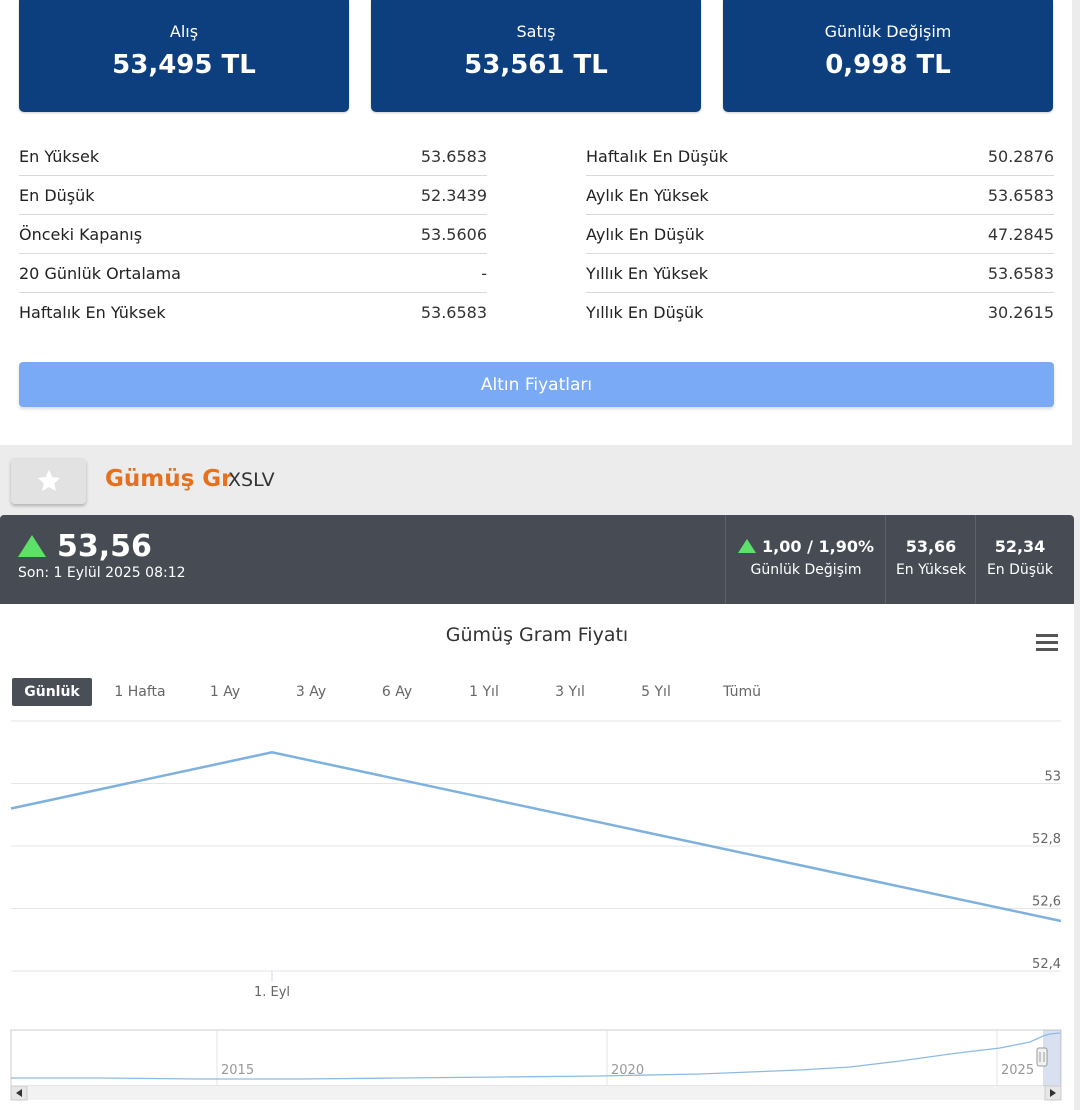 The width and height of the screenshot is (1080, 1110). What do you see at coordinates (81, 234) in the screenshot?
I see `stat-label: Önceki Kapanış` at bounding box center [81, 234].